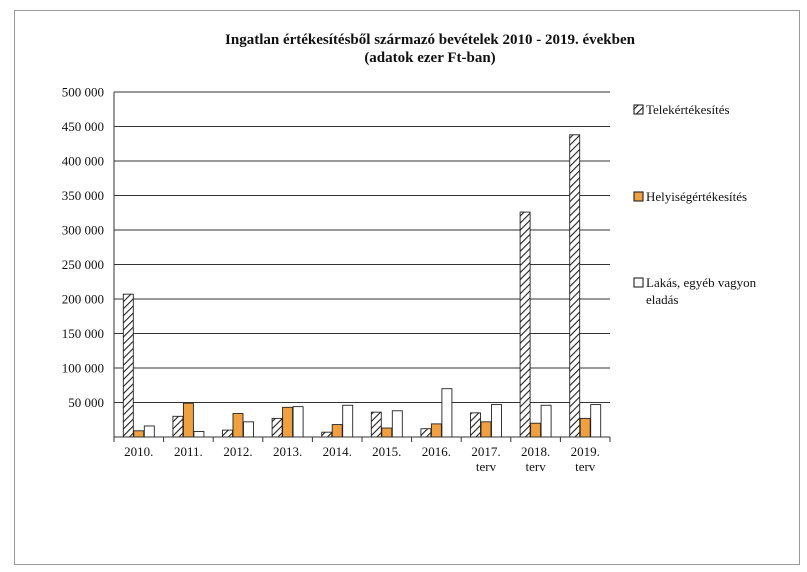 The image size is (807, 572). Describe the element at coordinates (696, 196) in the screenshot. I see `legend-label: Helyiségértékesítés` at that location.